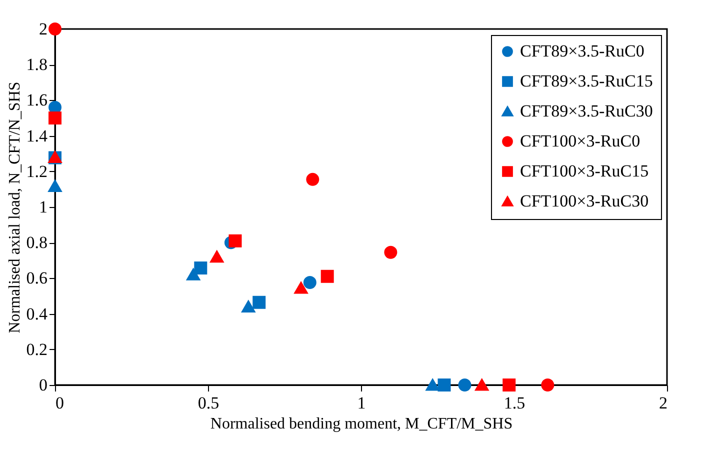 The height and width of the screenshot is (451, 723). I want to click on y-tick-label: 1.4, so click(37, 136).